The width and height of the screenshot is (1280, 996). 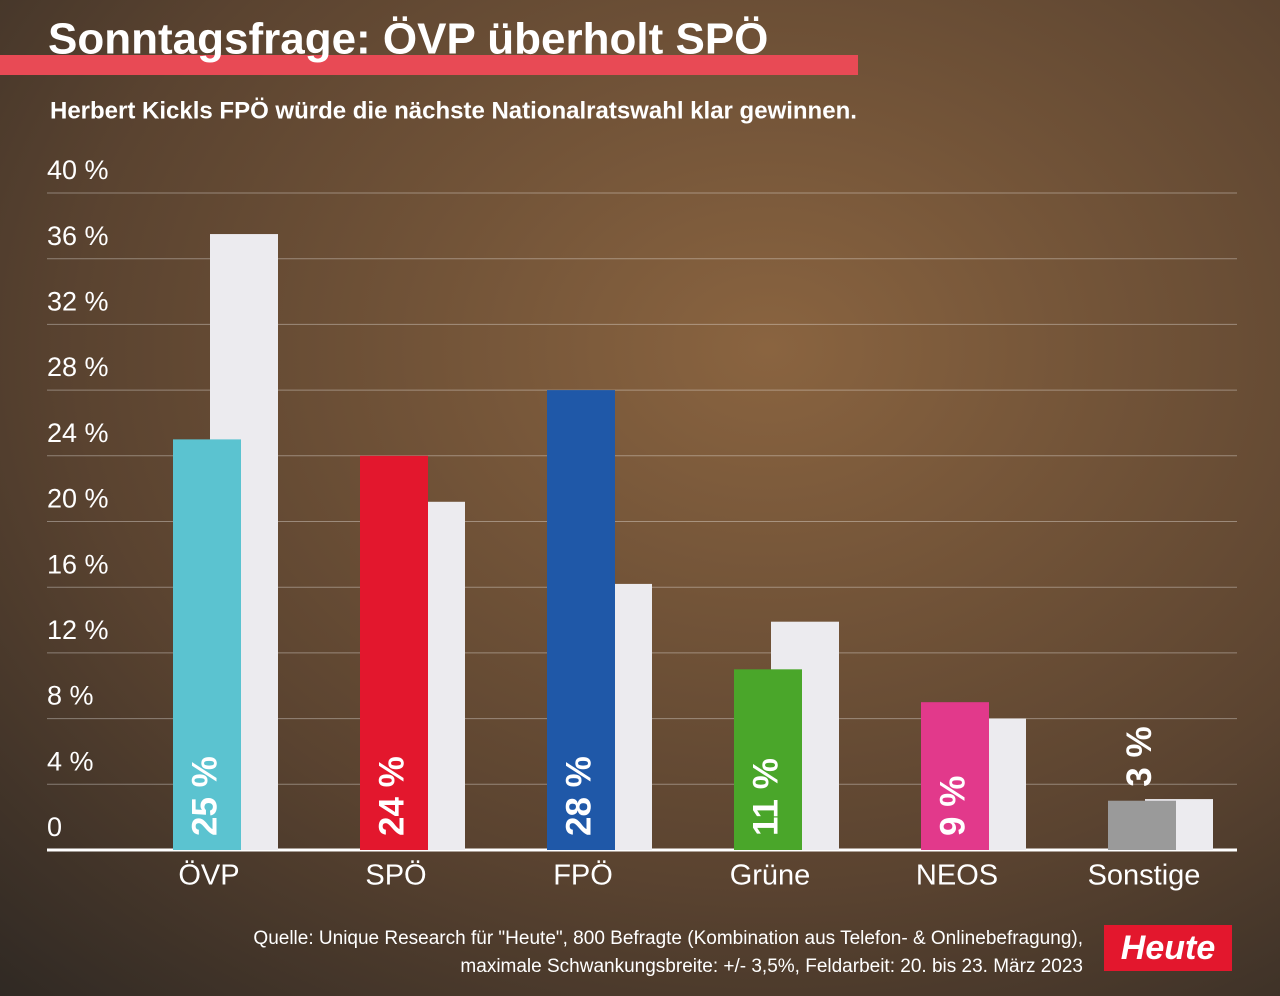 What do you see at coordinates (78, 170) in the screenshot?
I see `y-tick-label: 40 %` at bounding box center [78, 170].